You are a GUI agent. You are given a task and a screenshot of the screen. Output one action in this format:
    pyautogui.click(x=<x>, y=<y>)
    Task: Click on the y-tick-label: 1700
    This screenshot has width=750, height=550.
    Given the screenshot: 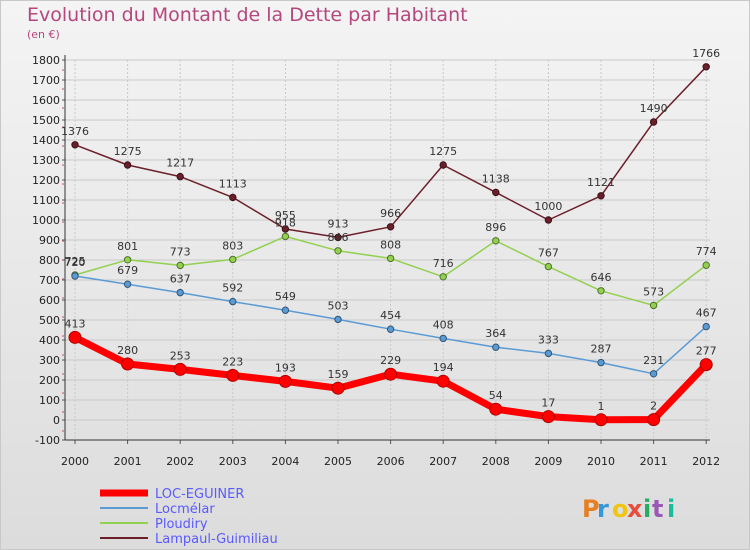 What is the action you would take?
    pyautogui.click(x=46, y=80)
    